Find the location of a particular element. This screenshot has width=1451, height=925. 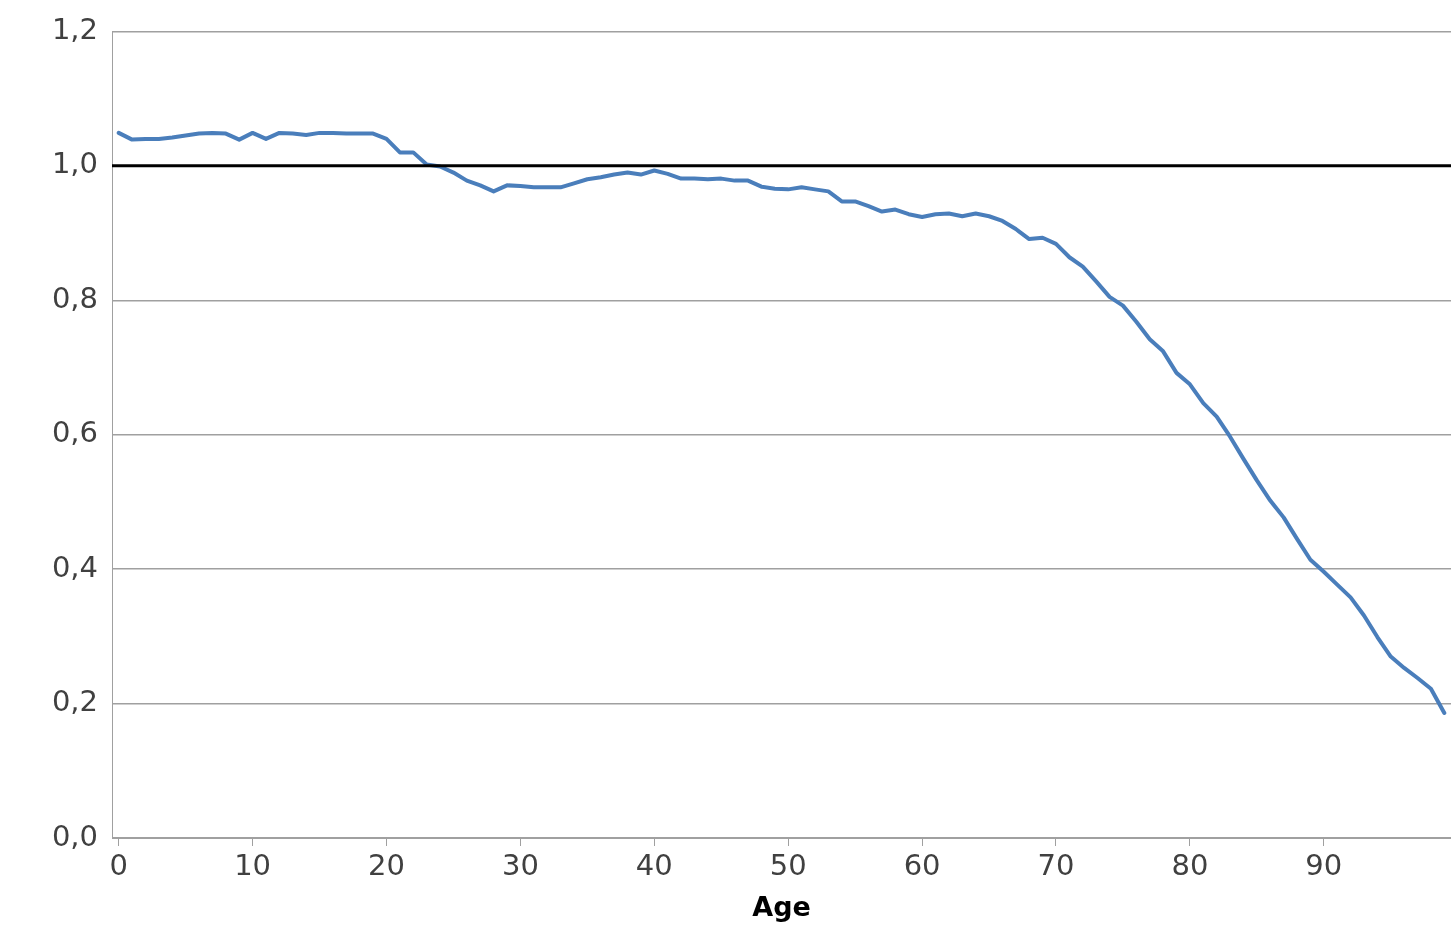

y-tick-label: 0,0 is located at coordinates (74, 835).